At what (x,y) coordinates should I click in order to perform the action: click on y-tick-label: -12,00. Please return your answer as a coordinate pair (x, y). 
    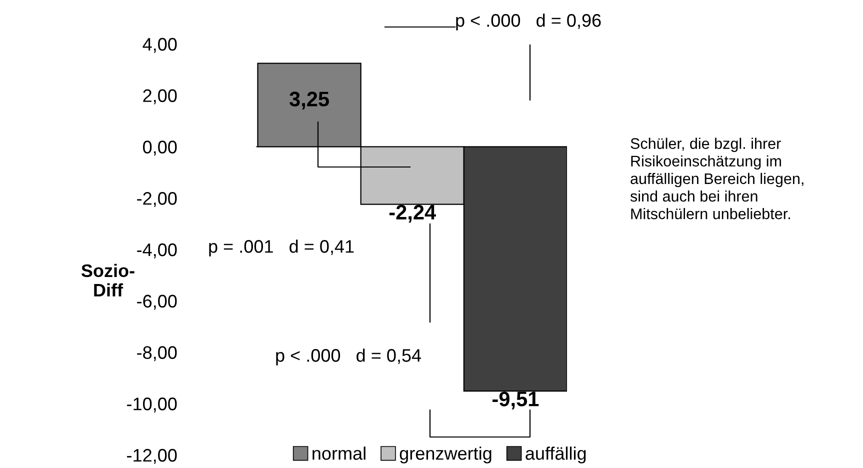
    Looking at the image, I should click on (152, 456).